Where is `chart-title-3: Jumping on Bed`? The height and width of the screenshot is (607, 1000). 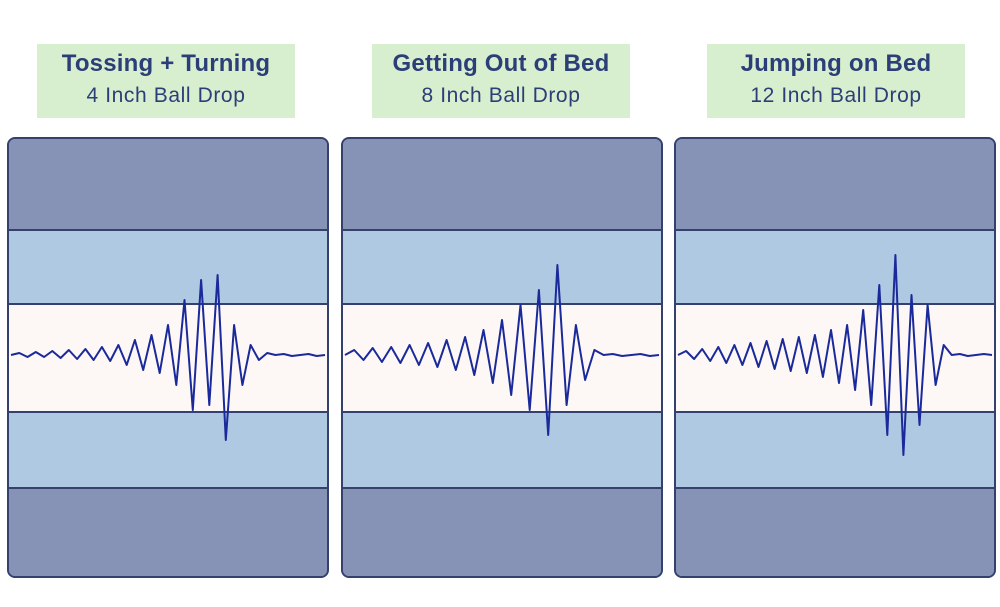
chart-title-3: Jumping on Bed is located at coordinates (836, 63).